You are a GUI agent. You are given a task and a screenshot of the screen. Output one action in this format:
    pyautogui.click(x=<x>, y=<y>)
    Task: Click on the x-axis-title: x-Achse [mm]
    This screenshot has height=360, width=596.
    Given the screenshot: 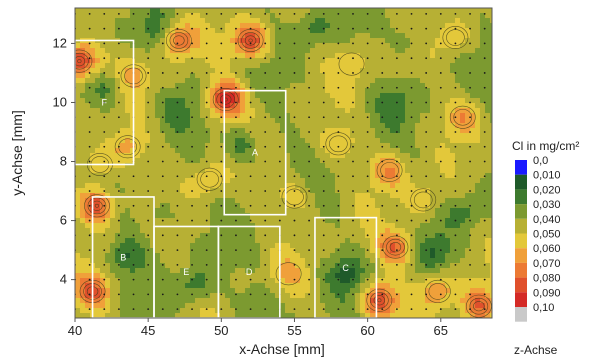 What is the action you would take?
    pyautogui.click(x=282, y=349)
    